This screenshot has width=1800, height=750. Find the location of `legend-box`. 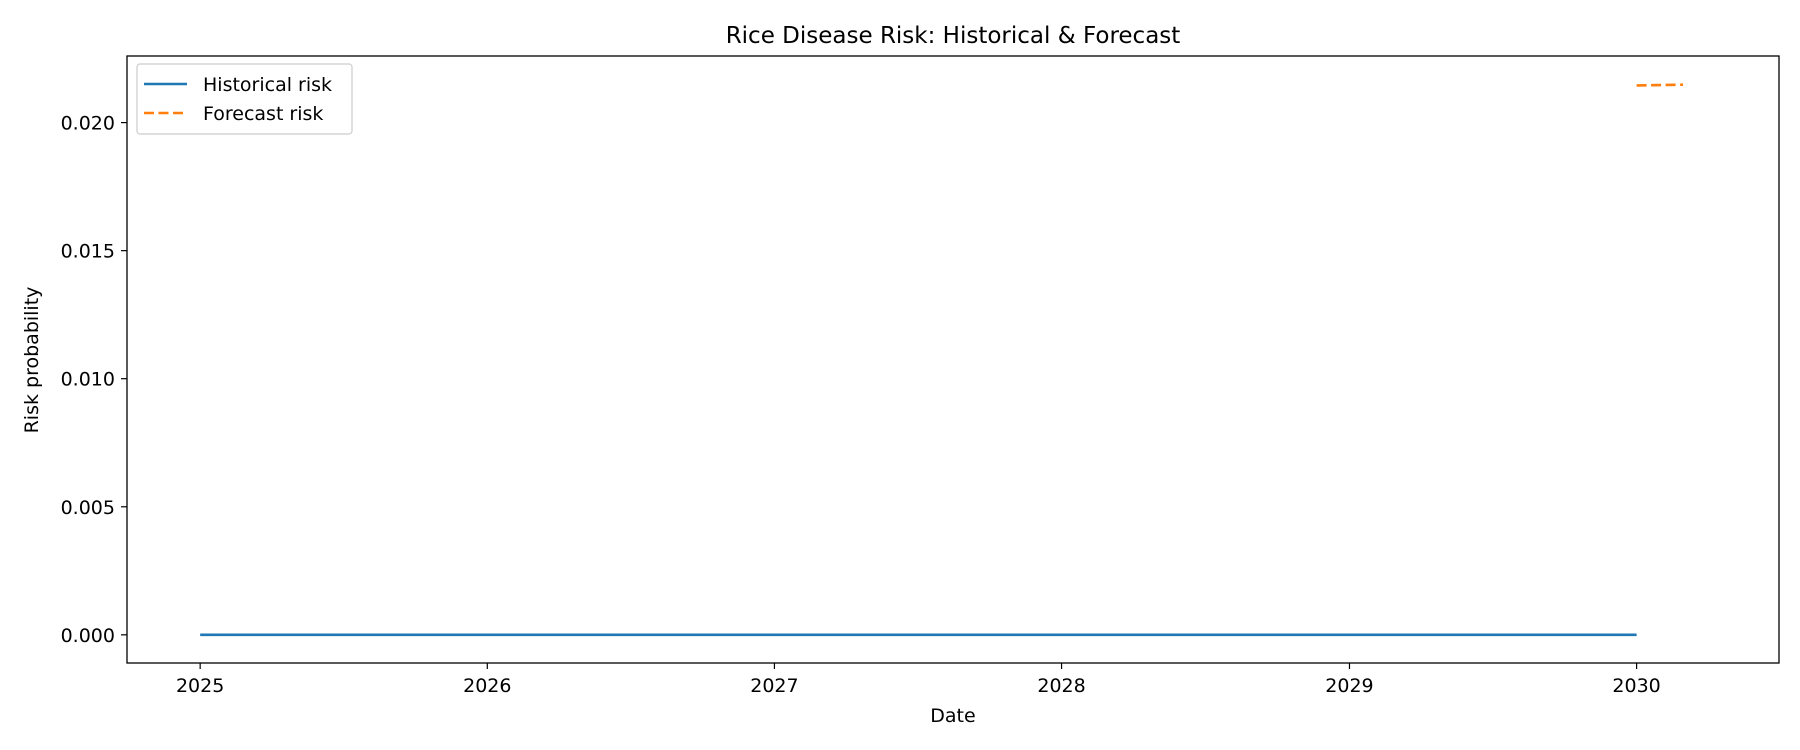

legend-box is located at coordinates (244, 99).